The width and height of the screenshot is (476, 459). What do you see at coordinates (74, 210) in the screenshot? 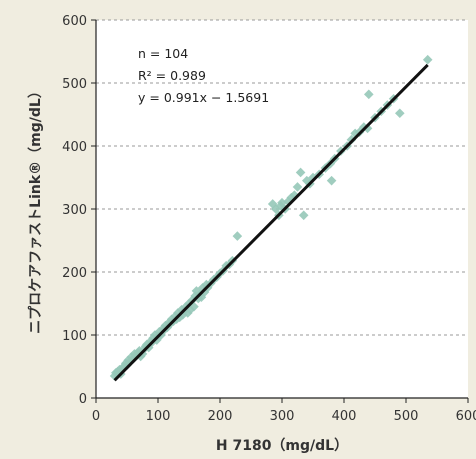
I see `y-tick-label: 300` at bounding box center [74, 210].